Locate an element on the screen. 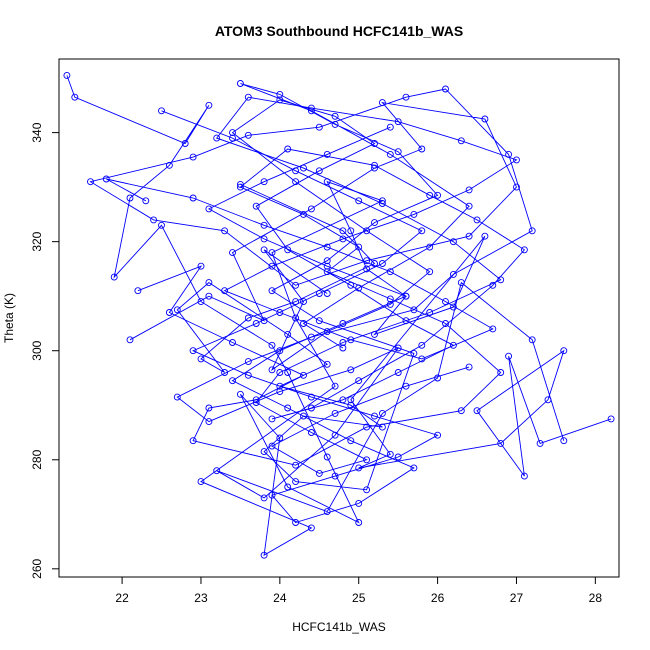  x-tick-label: 26 is located at coordinates (438, 598).